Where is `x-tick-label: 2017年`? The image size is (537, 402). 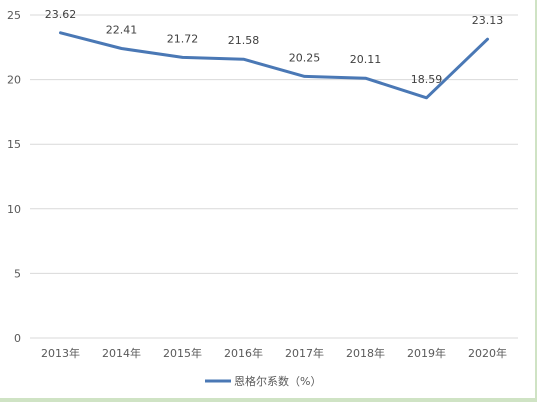 x-tick-label: 2017年 is located at coordinates (304, 353).